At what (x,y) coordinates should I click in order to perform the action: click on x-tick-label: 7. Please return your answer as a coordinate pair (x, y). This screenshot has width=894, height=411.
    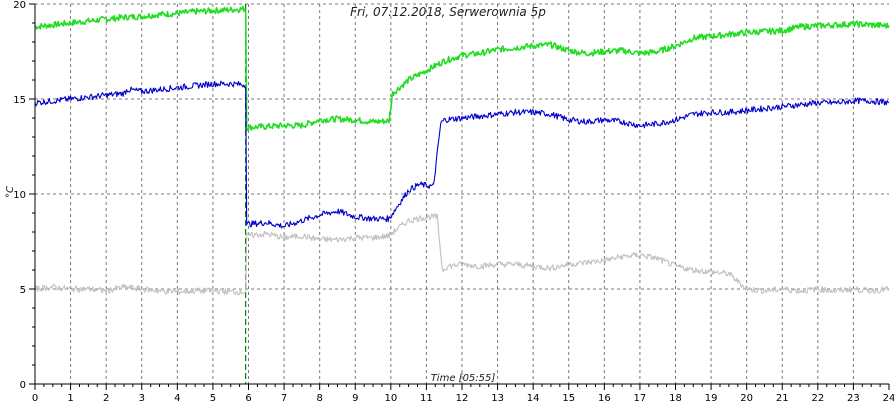
    Looking at the image, I should click on (284, 398).